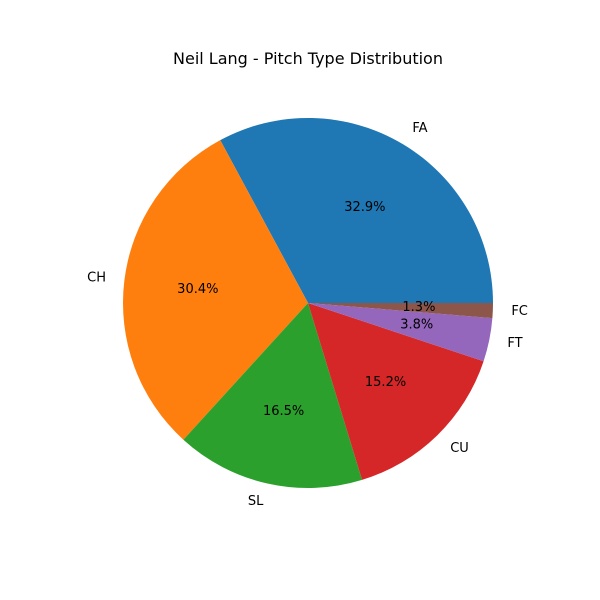 The width and height of the screenshot is (600, 600). What do you see at coordinates (396, 391) in the screenshot?
I see `pie-slice-cu` at bounding box center [396, 391].